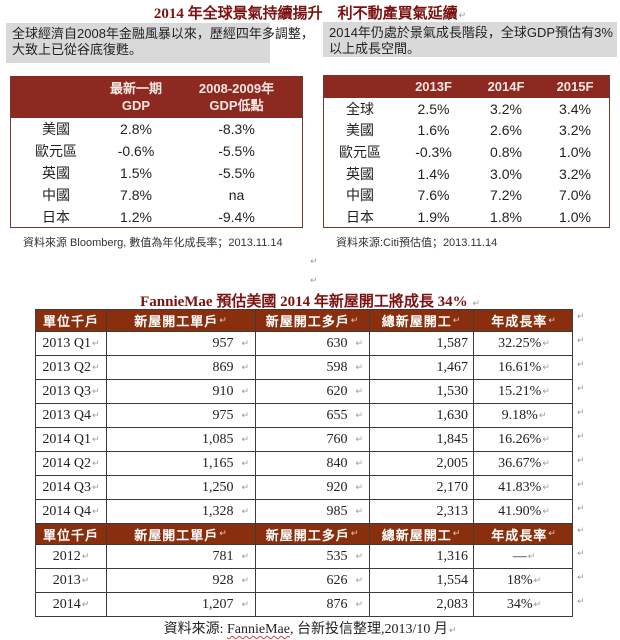 This screenshot has width=620, height=640. What do you see at coordinates (143, 195) in the screenshot?
I see `table-row: 中國 7.8% na` at bounding box center [143, 195].